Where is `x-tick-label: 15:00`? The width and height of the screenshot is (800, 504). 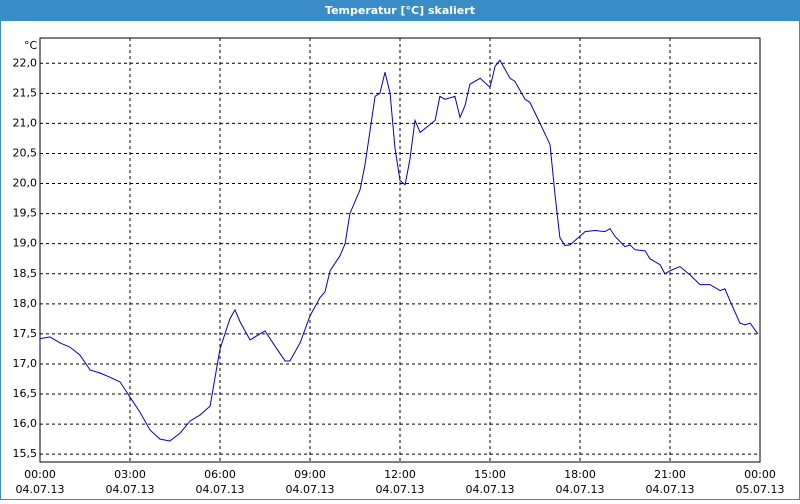 x-tick-label: 15:00 is located at coordinates (490, 474).